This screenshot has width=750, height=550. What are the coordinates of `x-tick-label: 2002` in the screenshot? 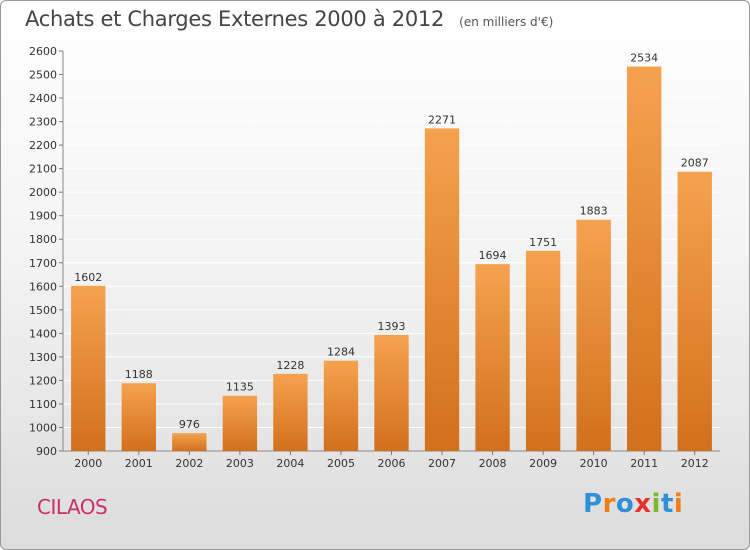 It's located at (189, 463).